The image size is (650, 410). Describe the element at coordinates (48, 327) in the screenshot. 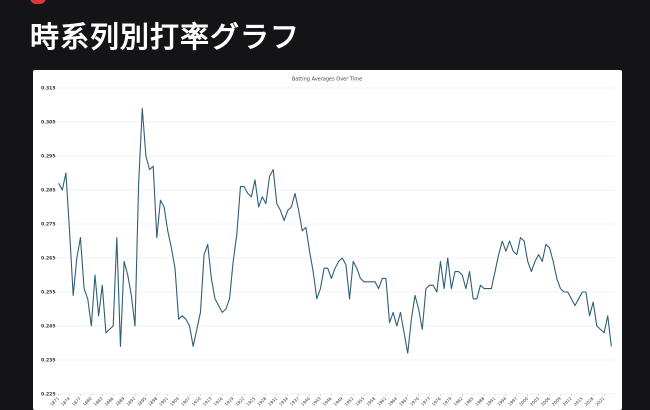

I see `y-tick-label: 0.245` at that location.